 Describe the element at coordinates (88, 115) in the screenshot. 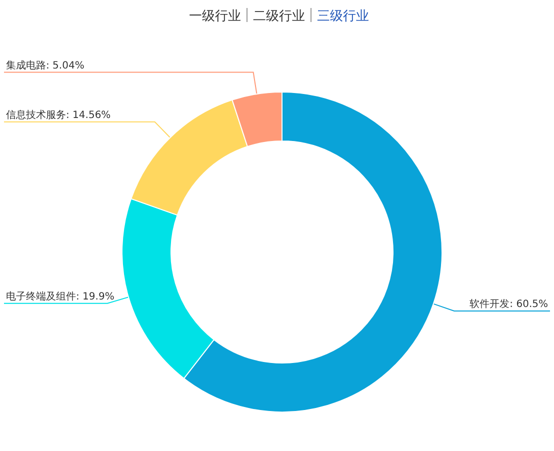

I see `data-label: : 14.56%` at that location.